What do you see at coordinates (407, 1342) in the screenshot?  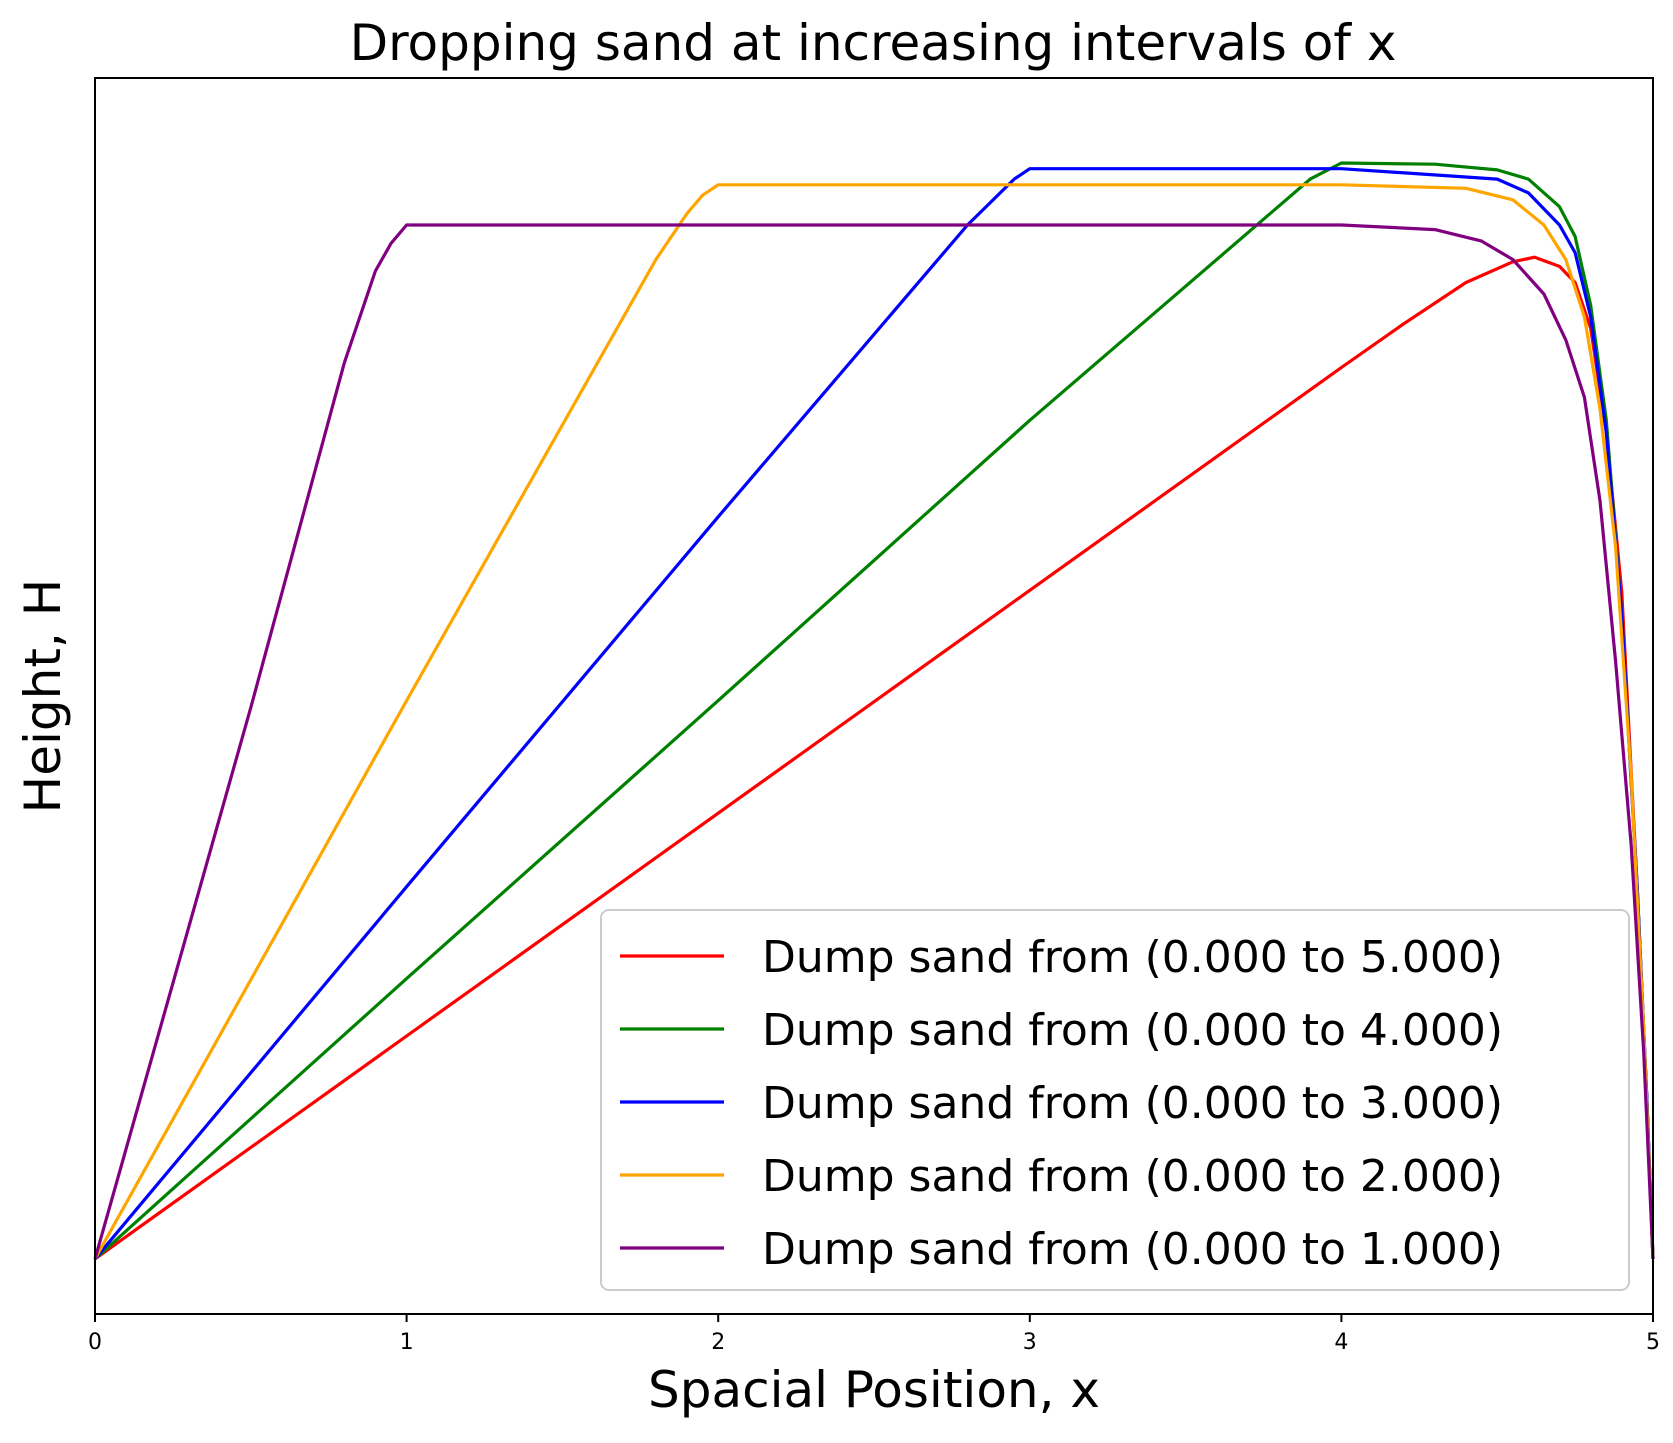 I see `x-tick-label: 1` at bounding box center [407, 1342].